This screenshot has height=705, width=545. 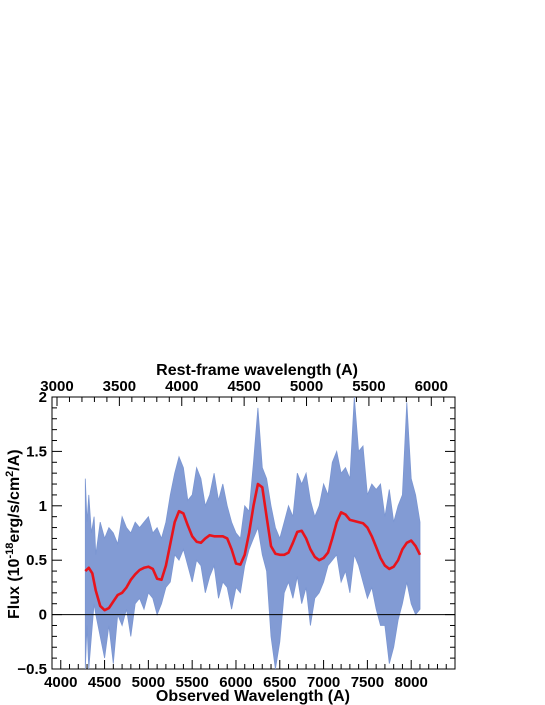 What do you see at coordinates (243, 386) in the screenshot?
I see `x2-tick-label: 4500` at bounding box center [243, 386].